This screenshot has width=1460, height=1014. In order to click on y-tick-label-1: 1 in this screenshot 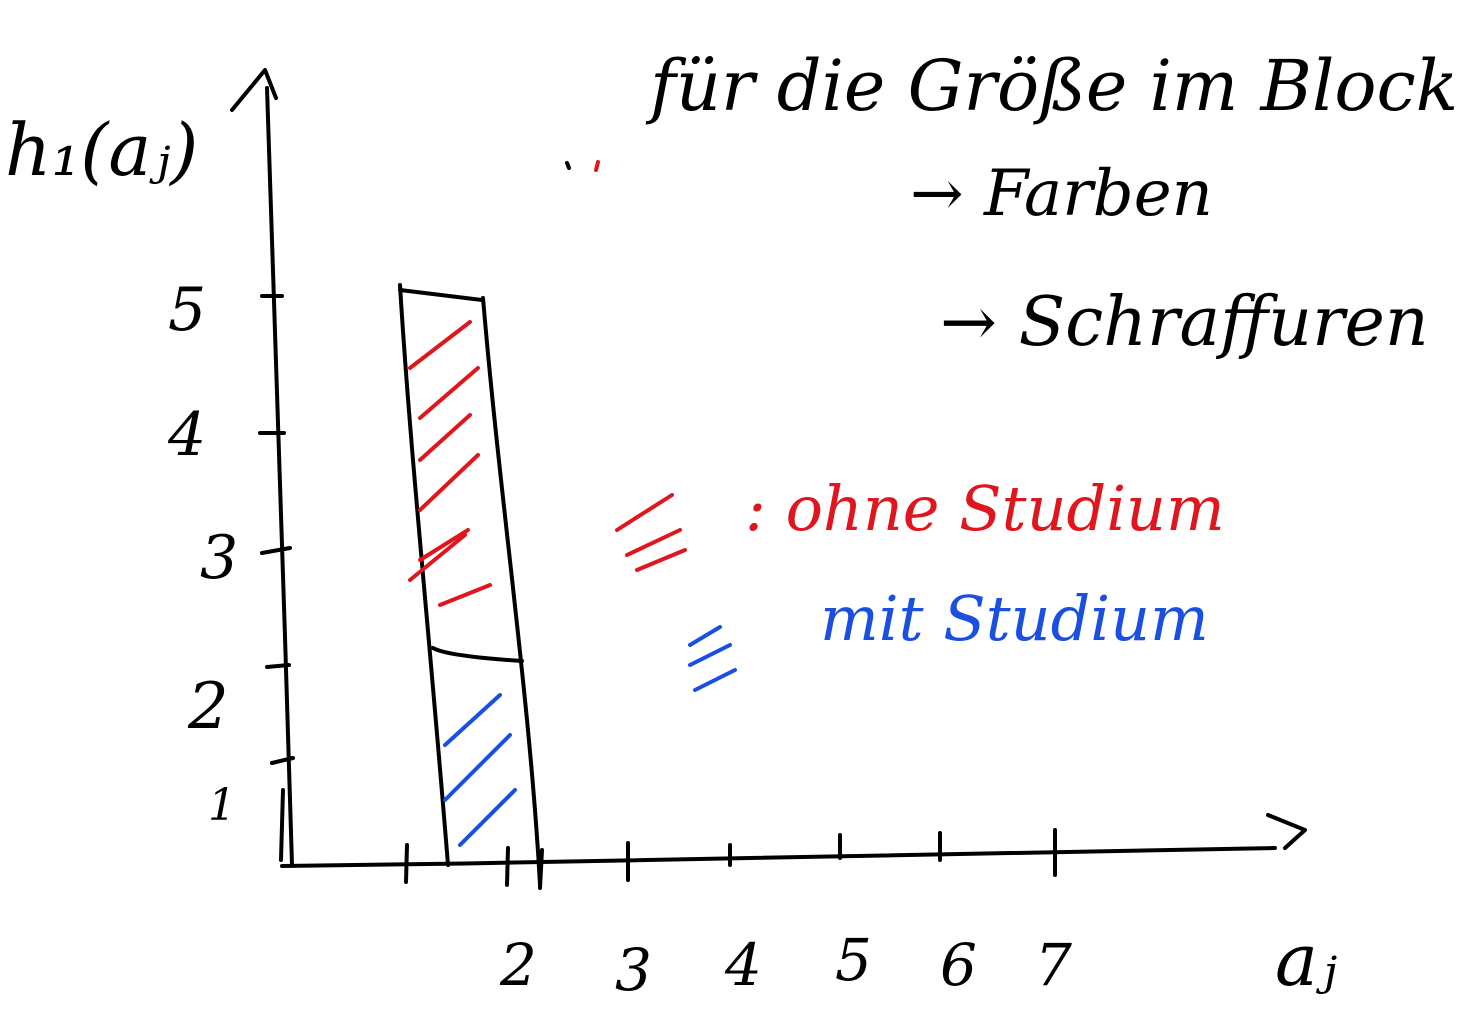, I will do `click(222, 805)`.